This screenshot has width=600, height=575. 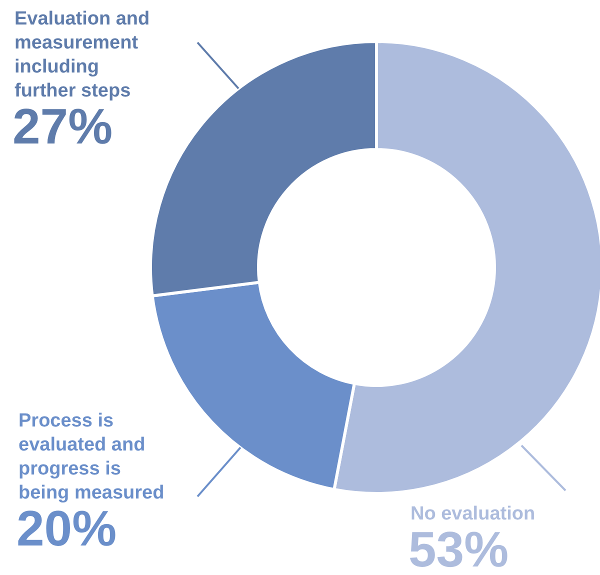 What do you see at coordinates (458, 548) in the screenshot?
I see `data-label: 53%` at bounding box center [458, 548].